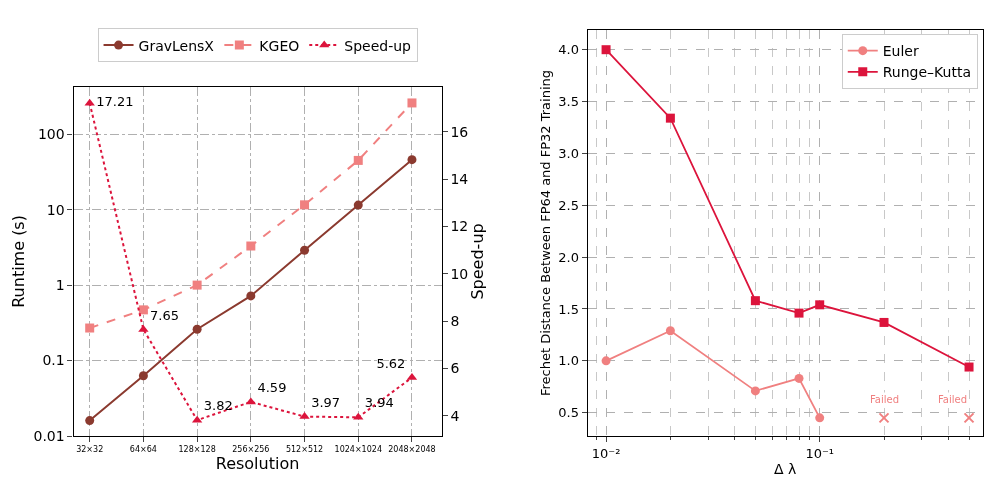  What do you see at coordinates (218, 406) in the screenshot?
I see `data-label: 3.82` at bounding box center [218, 406].